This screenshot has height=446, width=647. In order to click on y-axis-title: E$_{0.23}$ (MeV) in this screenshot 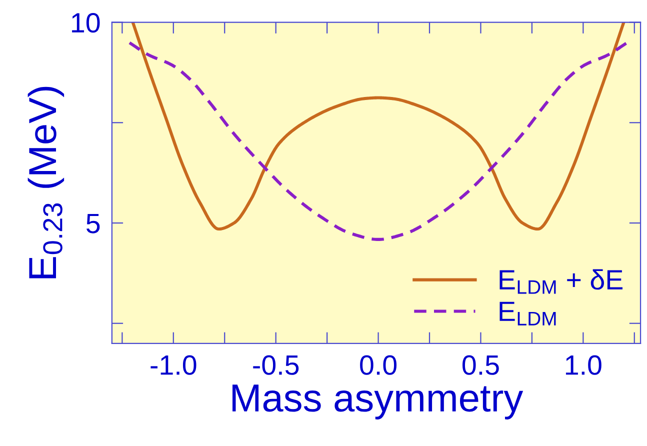, I will do `click(46, 182)`.